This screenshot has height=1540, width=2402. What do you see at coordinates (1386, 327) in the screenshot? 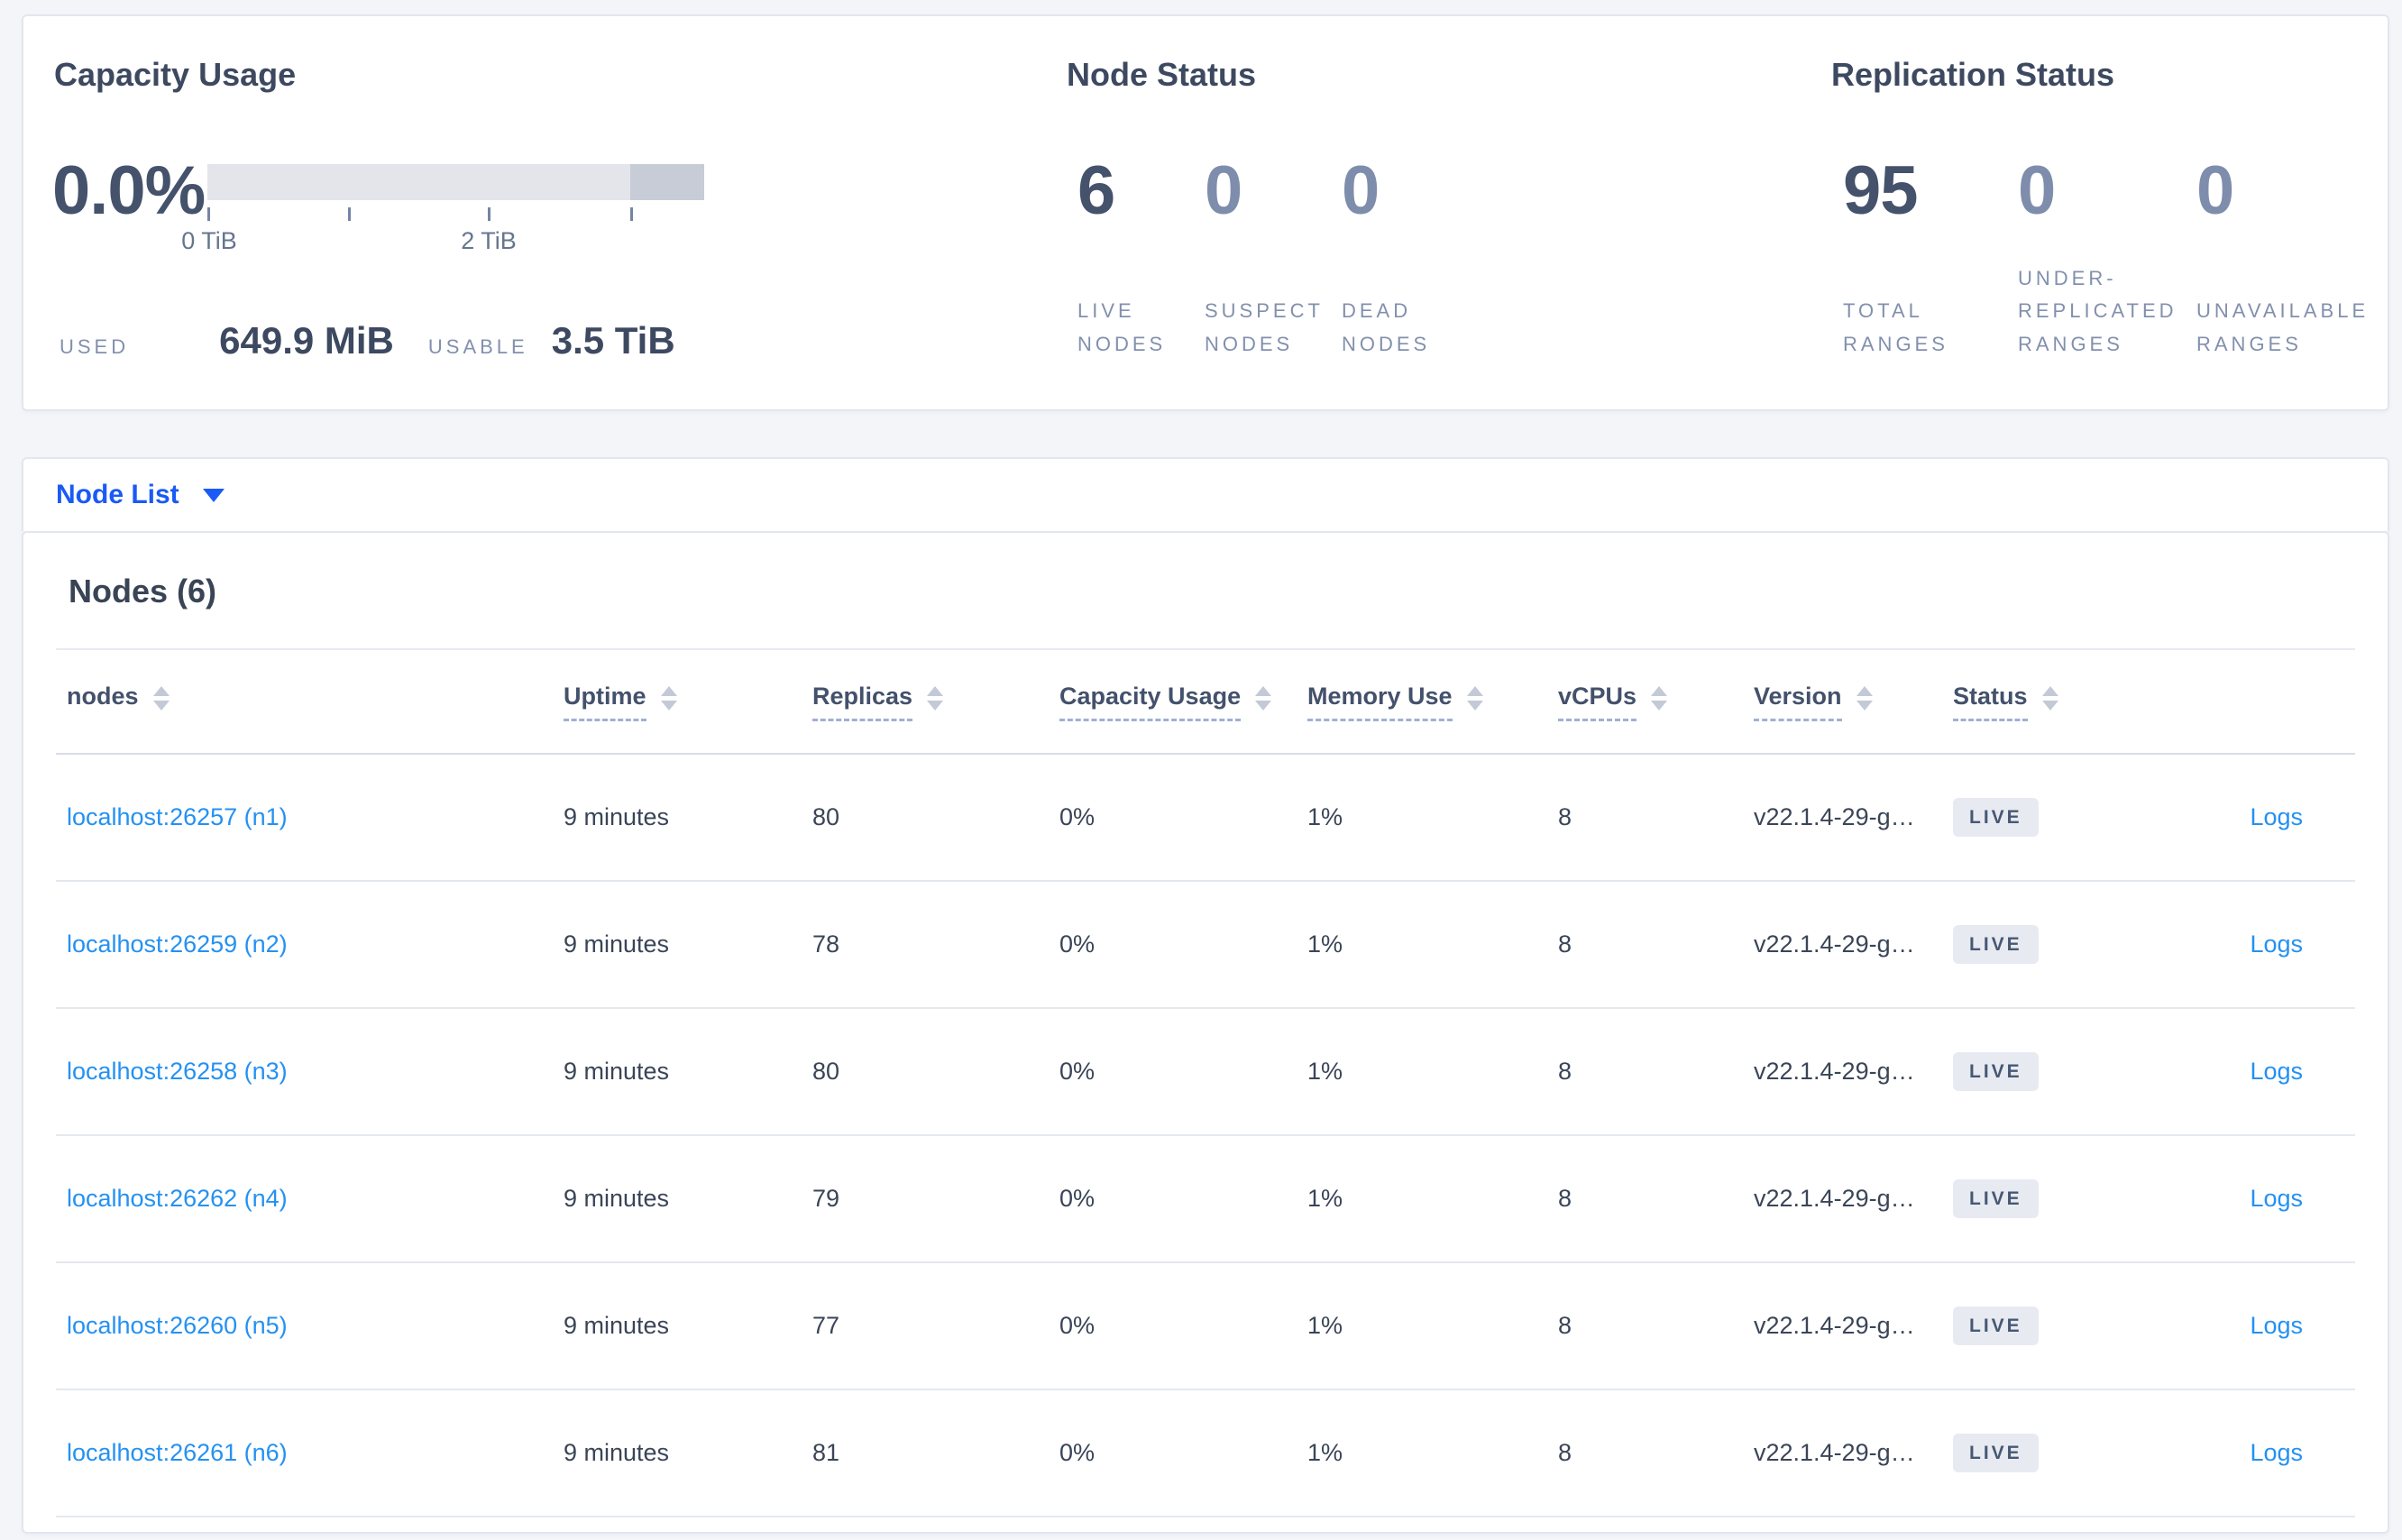
I see `dead-nodes-label: DEAD NODES` at bounding box center [1386, 327].